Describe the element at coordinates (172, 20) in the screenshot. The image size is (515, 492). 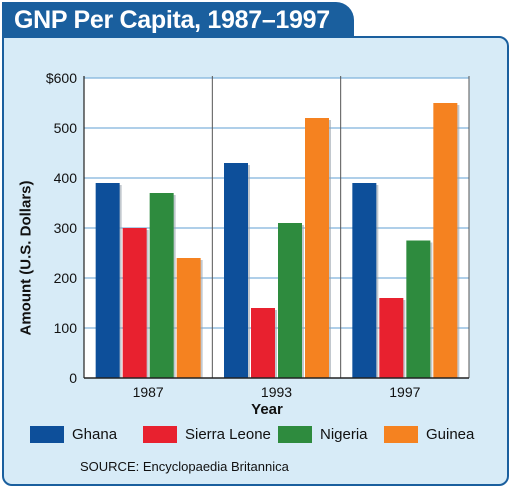
I see `chart-title: GNP Per Capita, 1987–1997` at that location.